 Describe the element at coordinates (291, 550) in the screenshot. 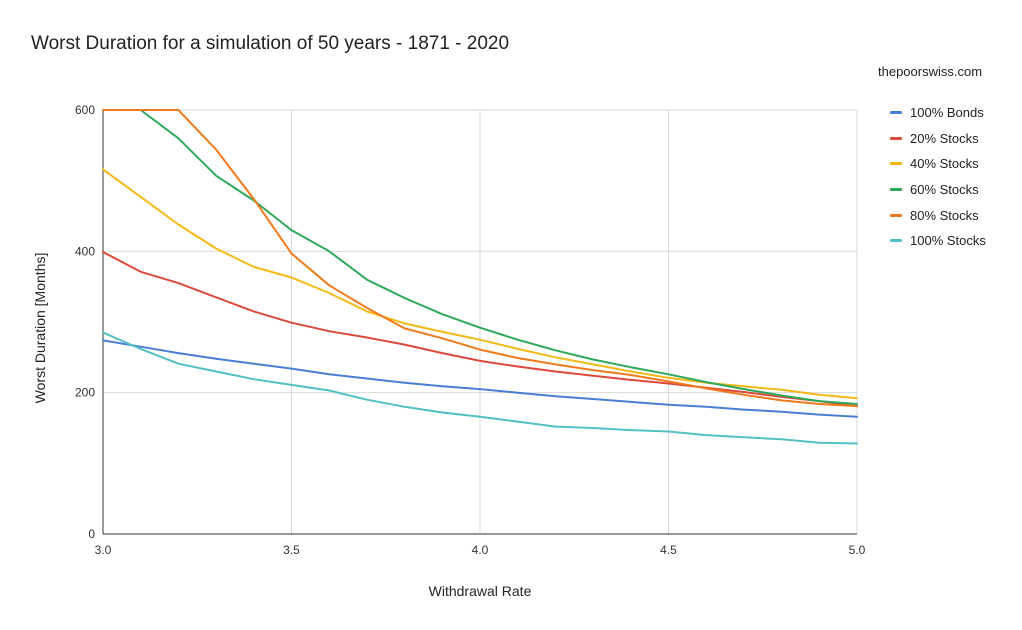

I see `x-tick-label: 3.5` at that location.